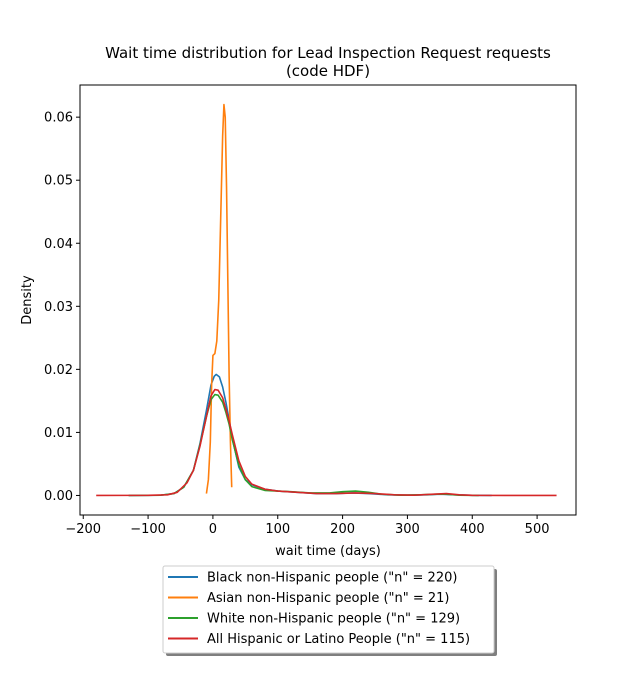 Image resolution: width=640 pixels, height=700 pixels. Describe the element at coordinates (407, 529) in the screenshot. I see `x-tick-label: 300` at that location.